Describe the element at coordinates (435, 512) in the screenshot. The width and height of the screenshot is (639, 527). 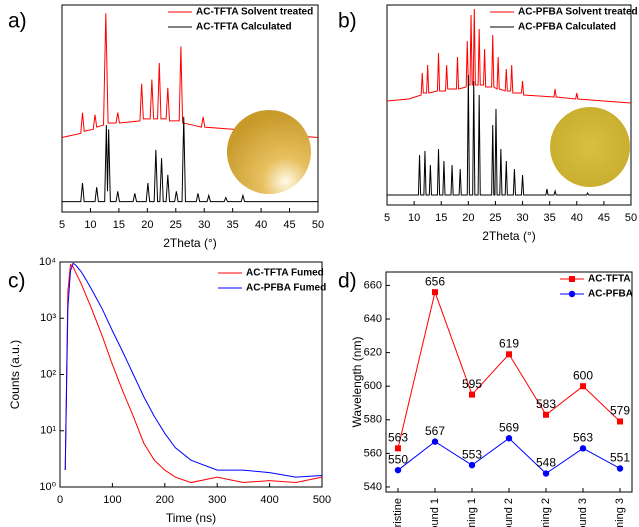
I see `x-tick-label: Ground 1` at that location.